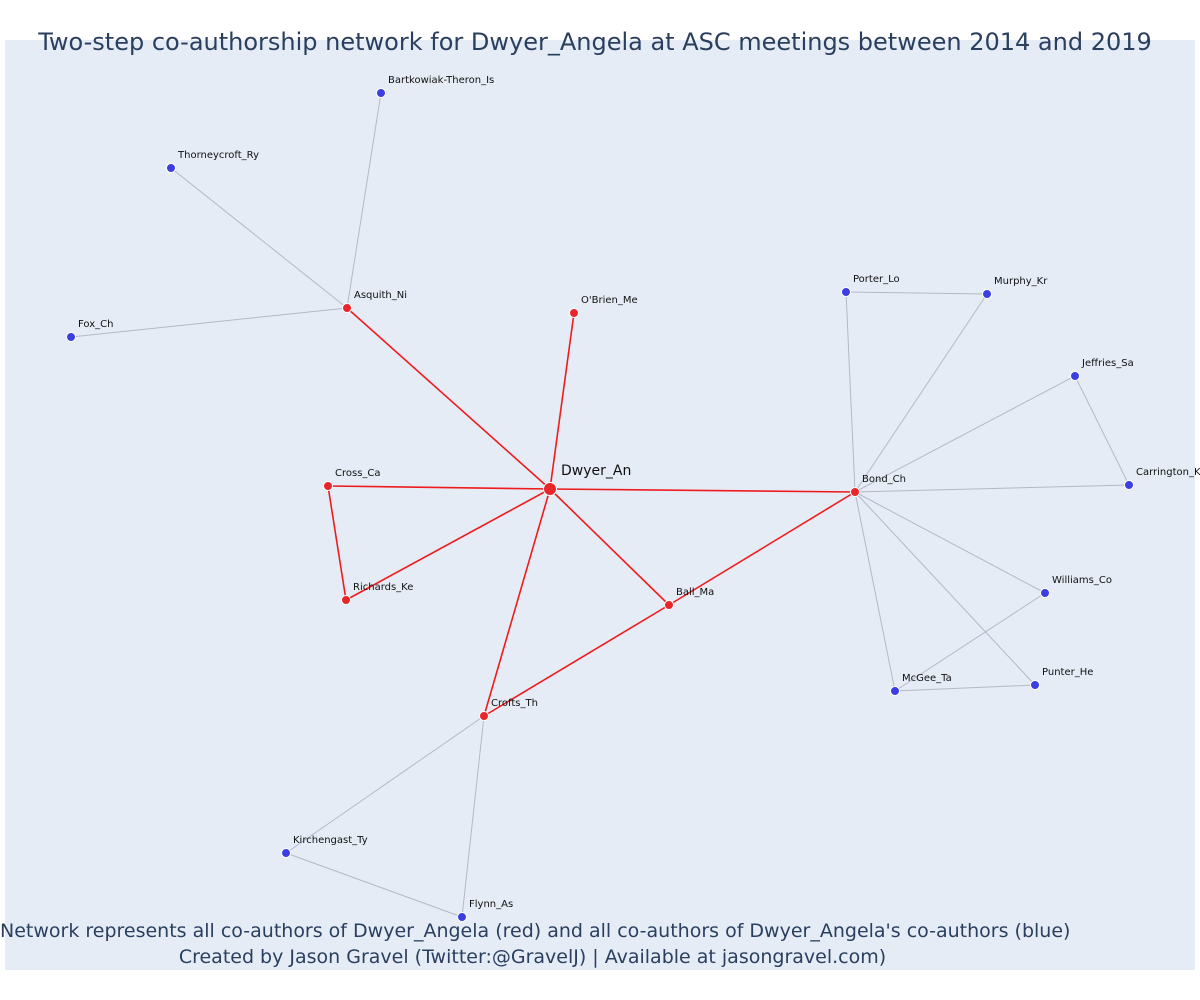 This screenshot has width=1200, height=1000. Describe the element at coordinates (209, 322) in the screenshot. I see `edge-asquith-ni-fox-ch` at that location.